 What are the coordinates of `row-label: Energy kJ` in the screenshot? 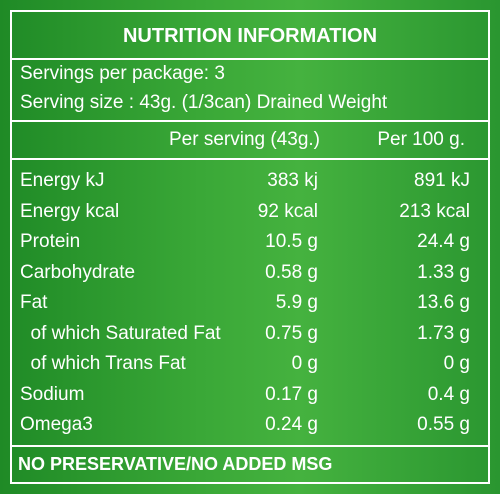 It's located at (62, 180).